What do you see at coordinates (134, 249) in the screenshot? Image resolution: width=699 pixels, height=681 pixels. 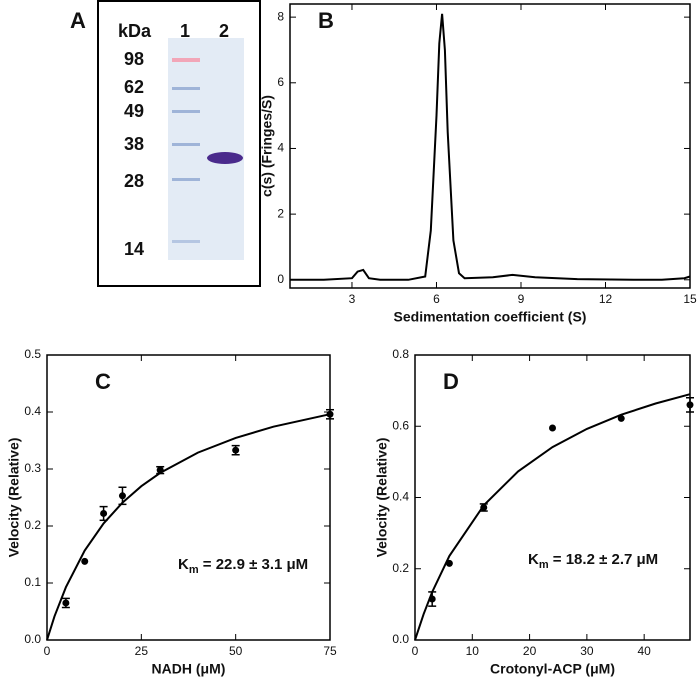 I see `marker-label: 14` at bounding box center [134, 249].